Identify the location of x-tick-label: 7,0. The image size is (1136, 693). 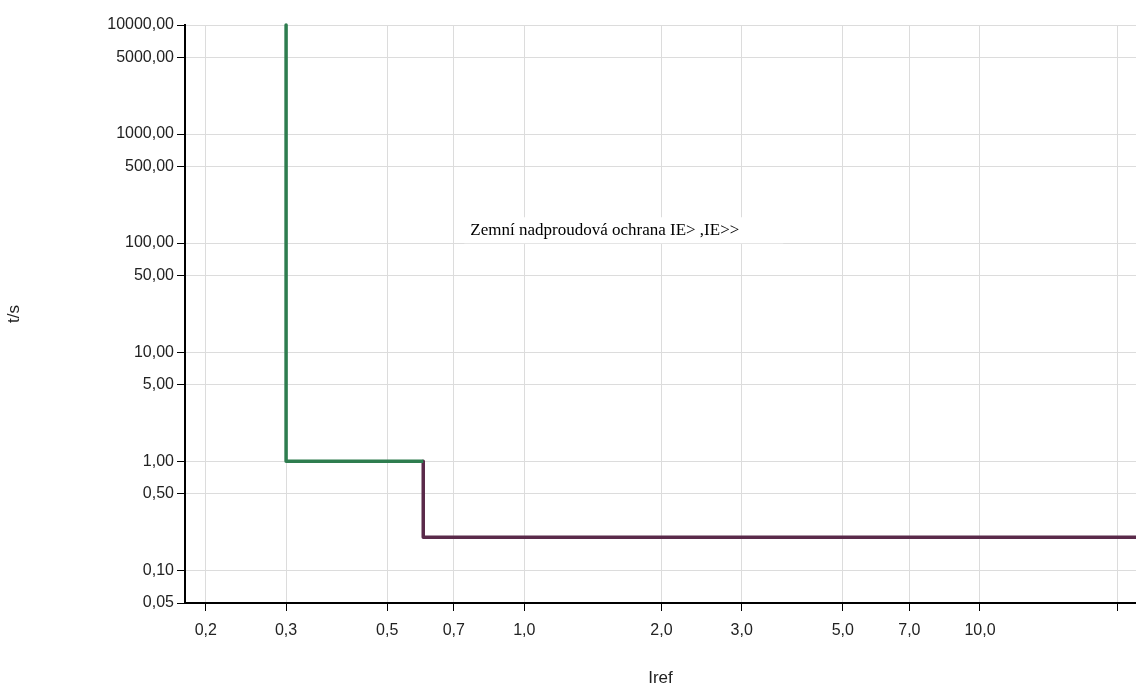
(909, 630).